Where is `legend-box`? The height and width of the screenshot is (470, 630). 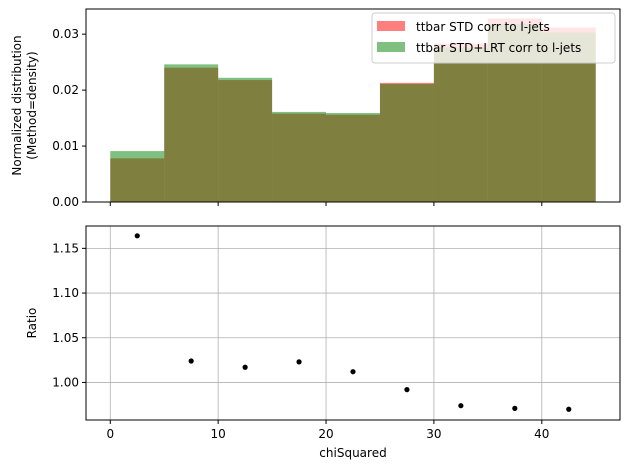 legend-box is located at coordinates (493, 38).